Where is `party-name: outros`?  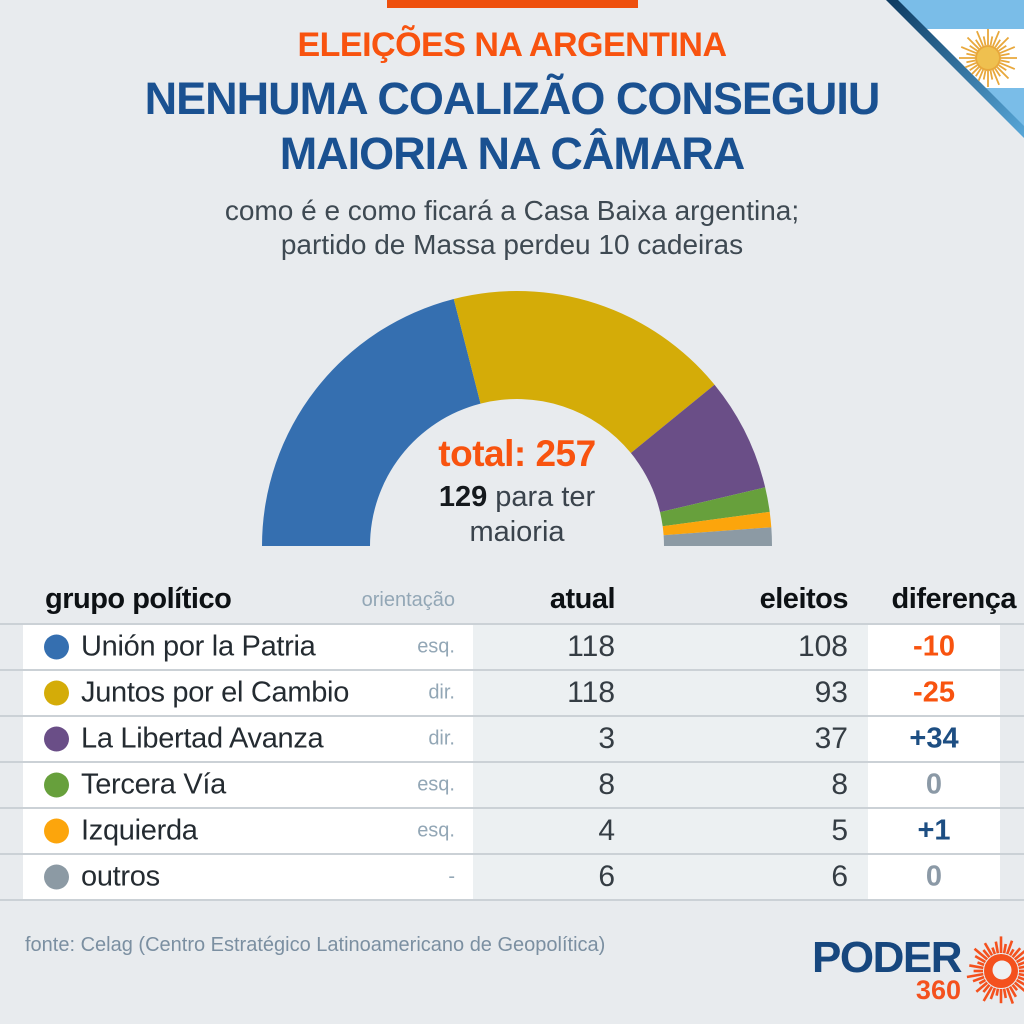 party-name: outros is located at coordinates (120, 876).